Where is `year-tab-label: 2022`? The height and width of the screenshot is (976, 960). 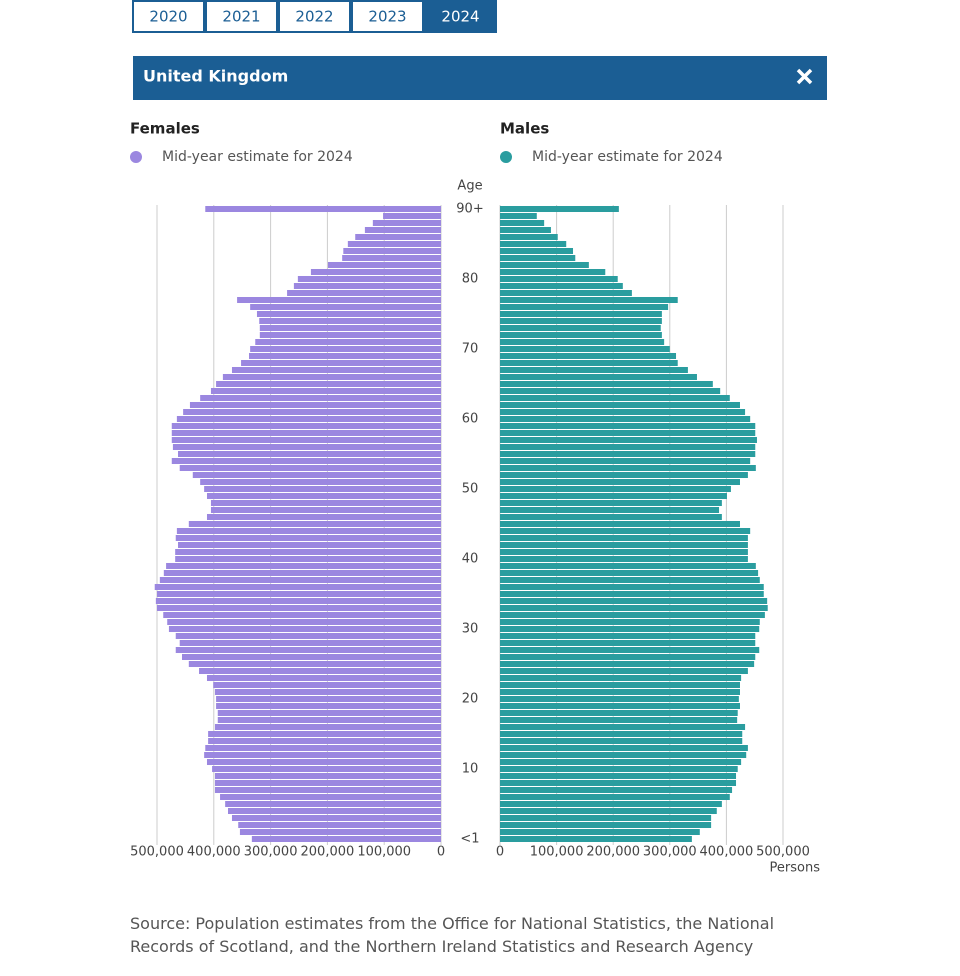 year-tab-label: 2022 is located at coordinates (314, 17).